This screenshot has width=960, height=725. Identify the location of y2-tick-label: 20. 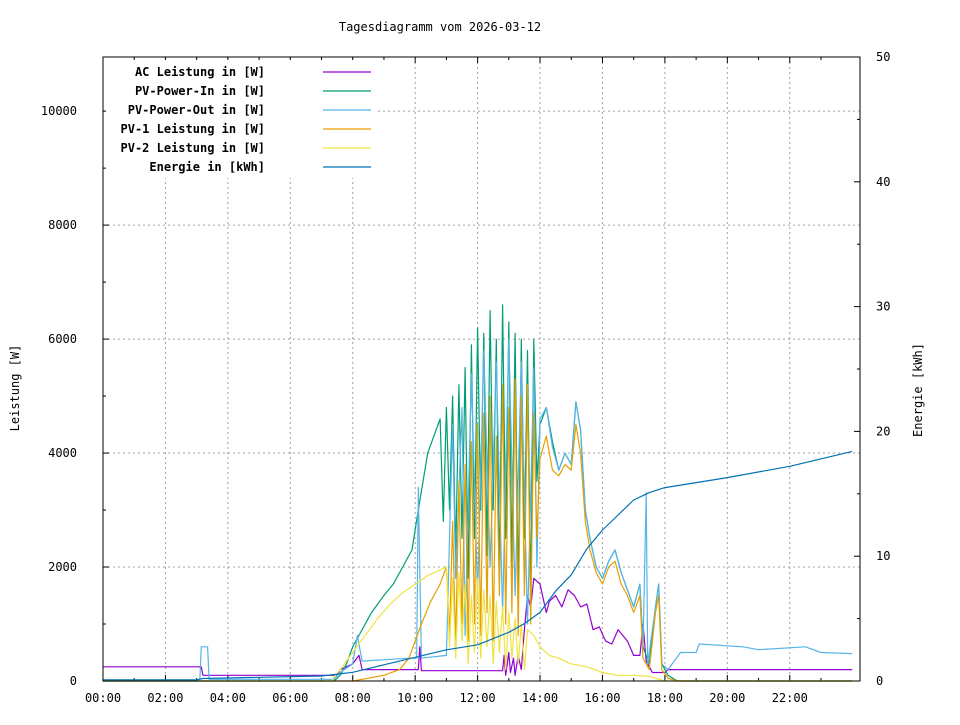
(883, 431).